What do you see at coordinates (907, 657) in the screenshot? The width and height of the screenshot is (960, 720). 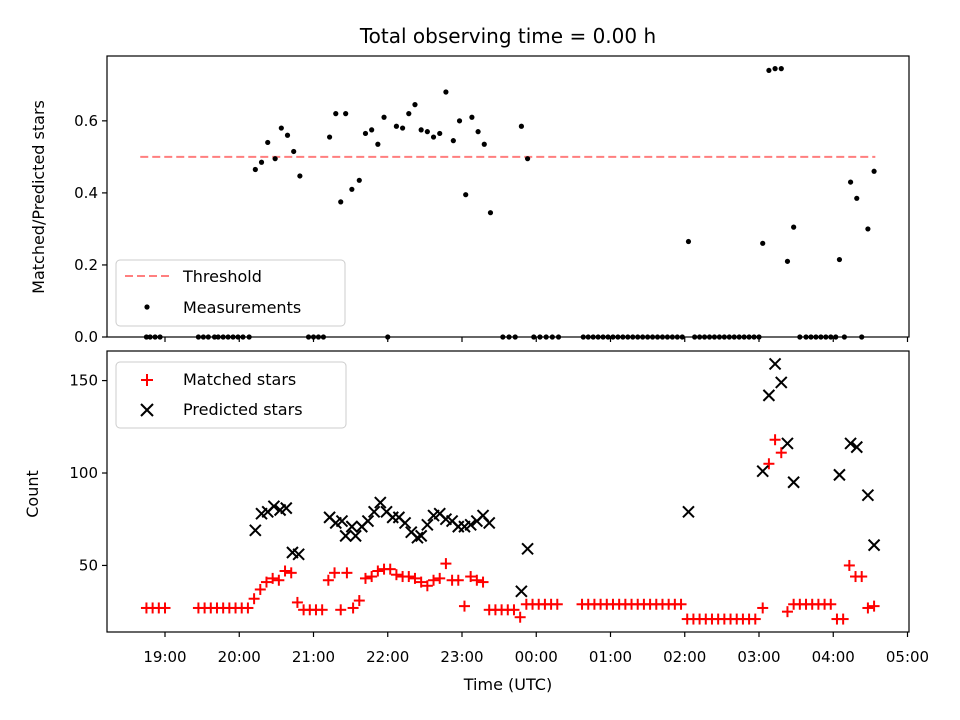 I see `x-tick-label: 05:00` at bounding box center [907, 657].